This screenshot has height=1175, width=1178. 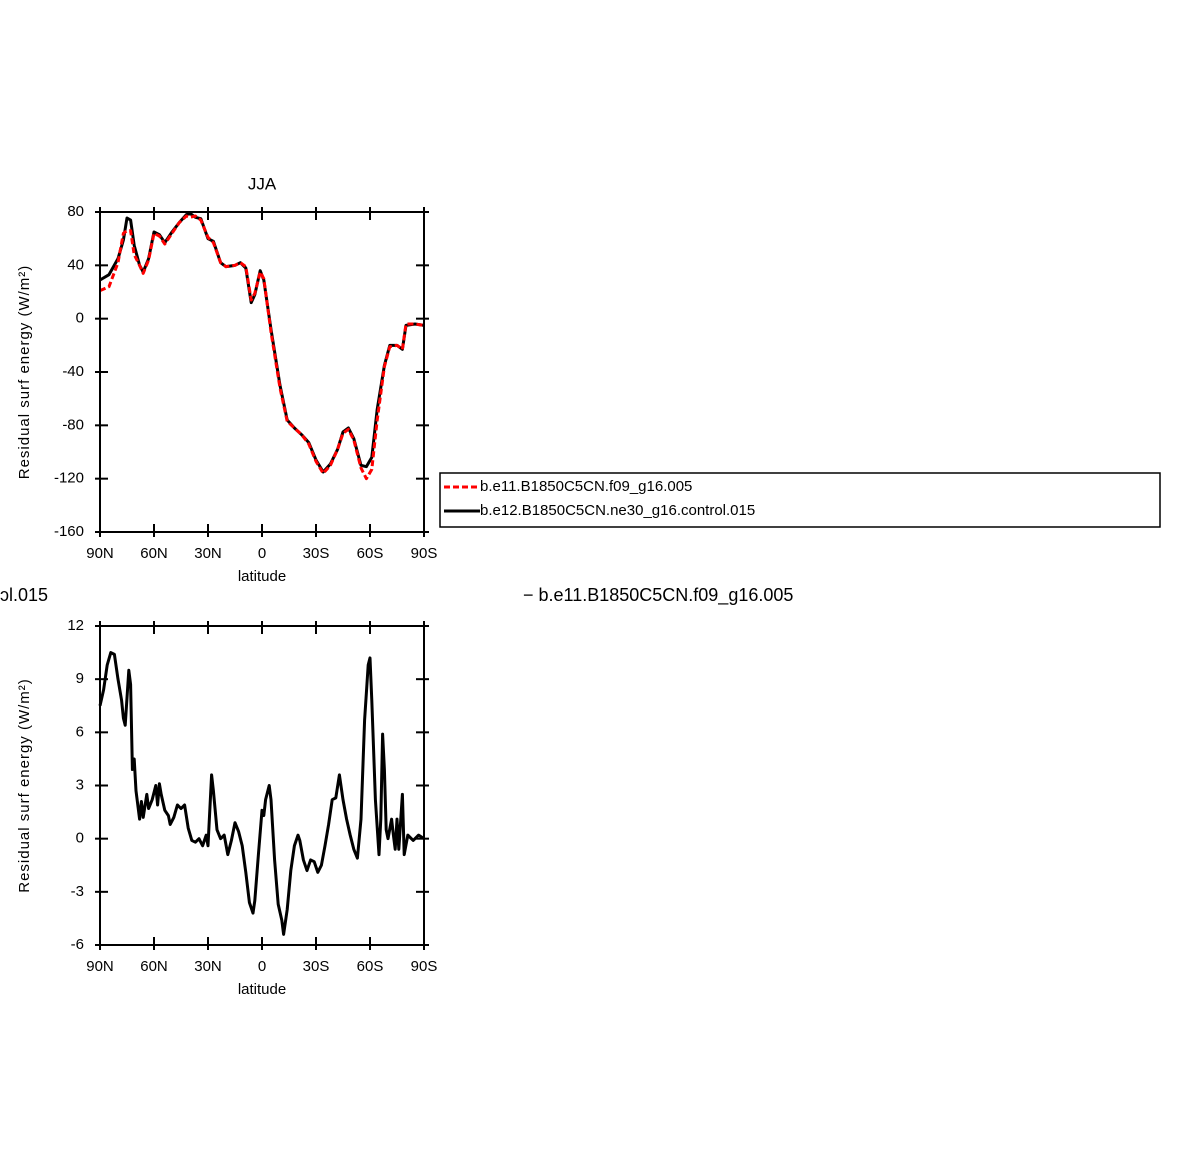 What do you see at coordinates (586, 486) in the screenshot?
I see `legend-label: b.e11.B1850C5CN.f09_g16.005` at bounding box center [586, 486].